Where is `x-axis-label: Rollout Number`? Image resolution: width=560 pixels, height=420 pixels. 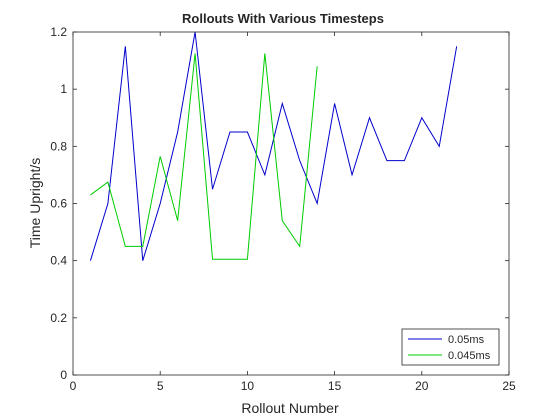 x-axis-label: Rollout Number is located at coordinates (290, 408).